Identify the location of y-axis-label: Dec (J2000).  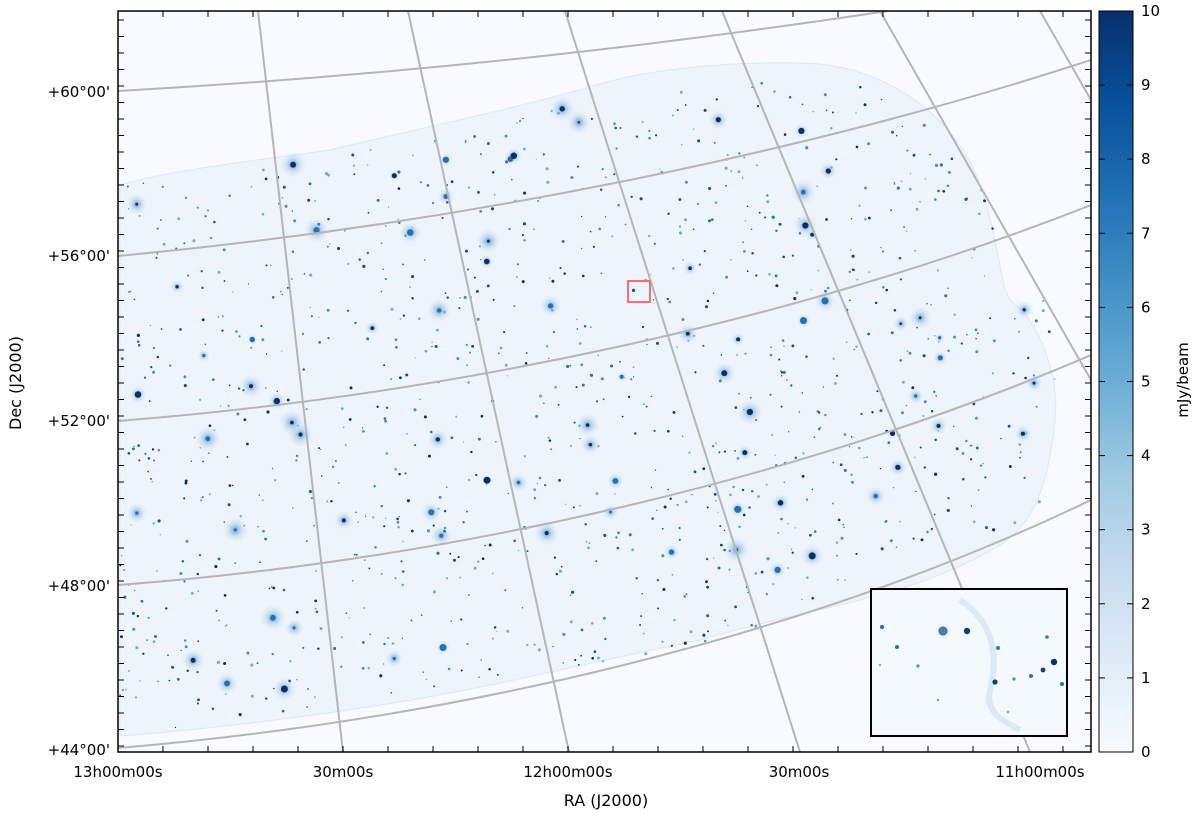
(15, 383).